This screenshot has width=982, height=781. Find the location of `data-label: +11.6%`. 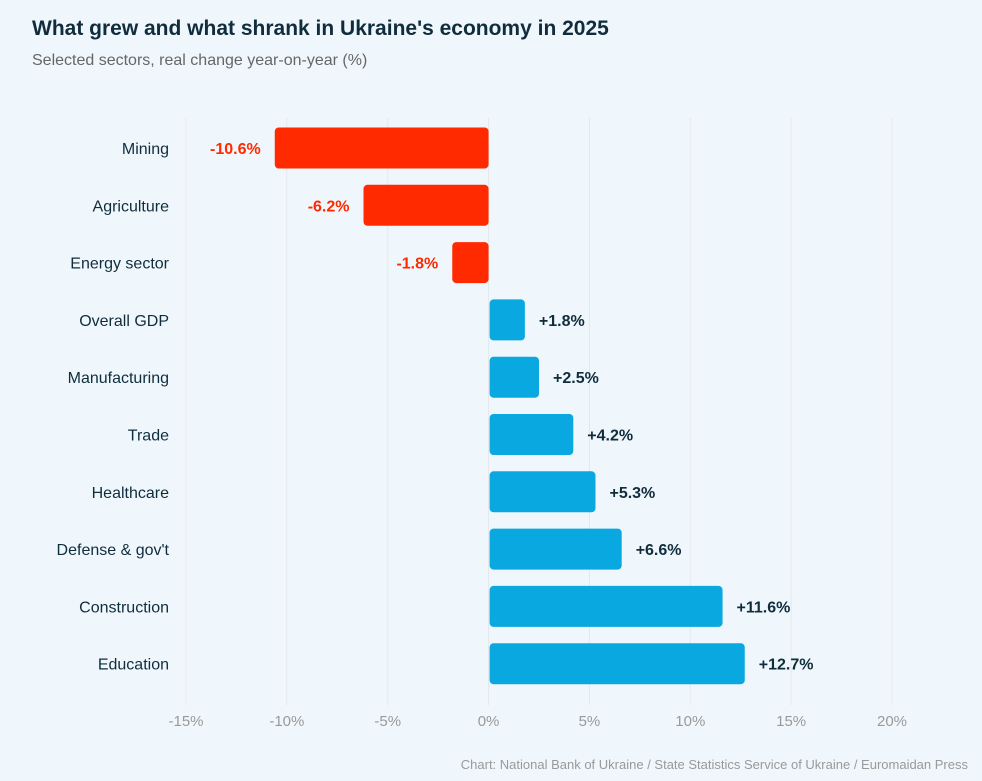

data-label: +11.6% is located at coordinates (764, 607).